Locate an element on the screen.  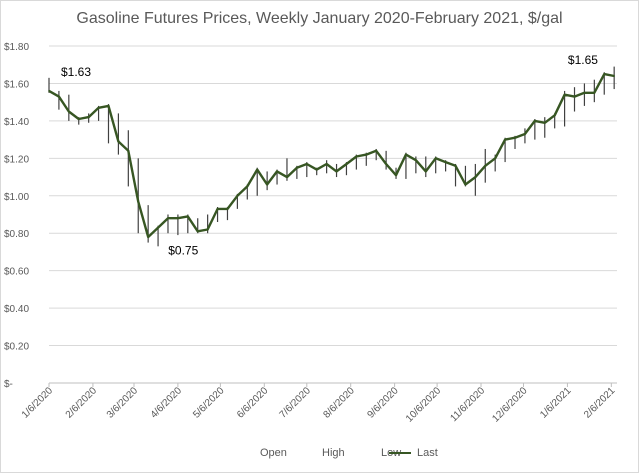
data-label-annotation: $1.63 is located at coordinates (76, 72).